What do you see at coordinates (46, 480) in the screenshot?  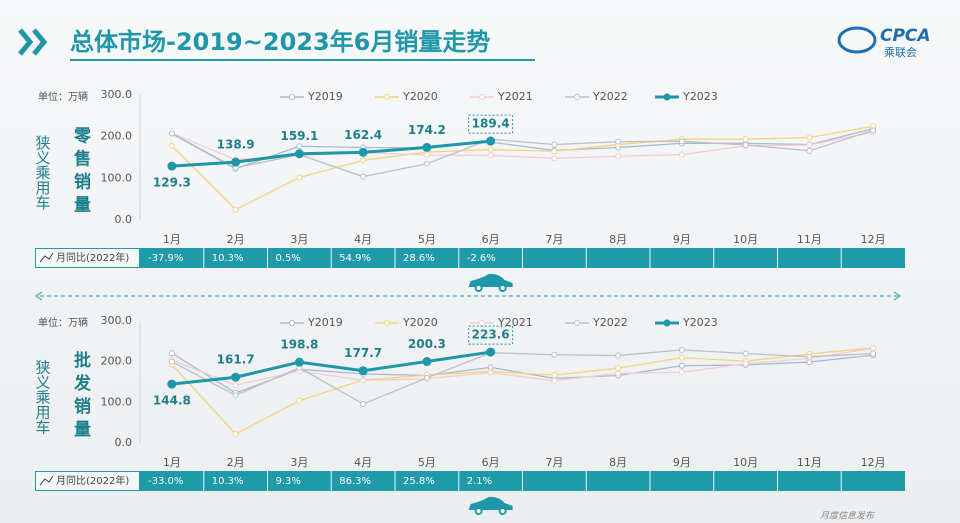 I see `yoy-icon` at bounding box center [46, 480].